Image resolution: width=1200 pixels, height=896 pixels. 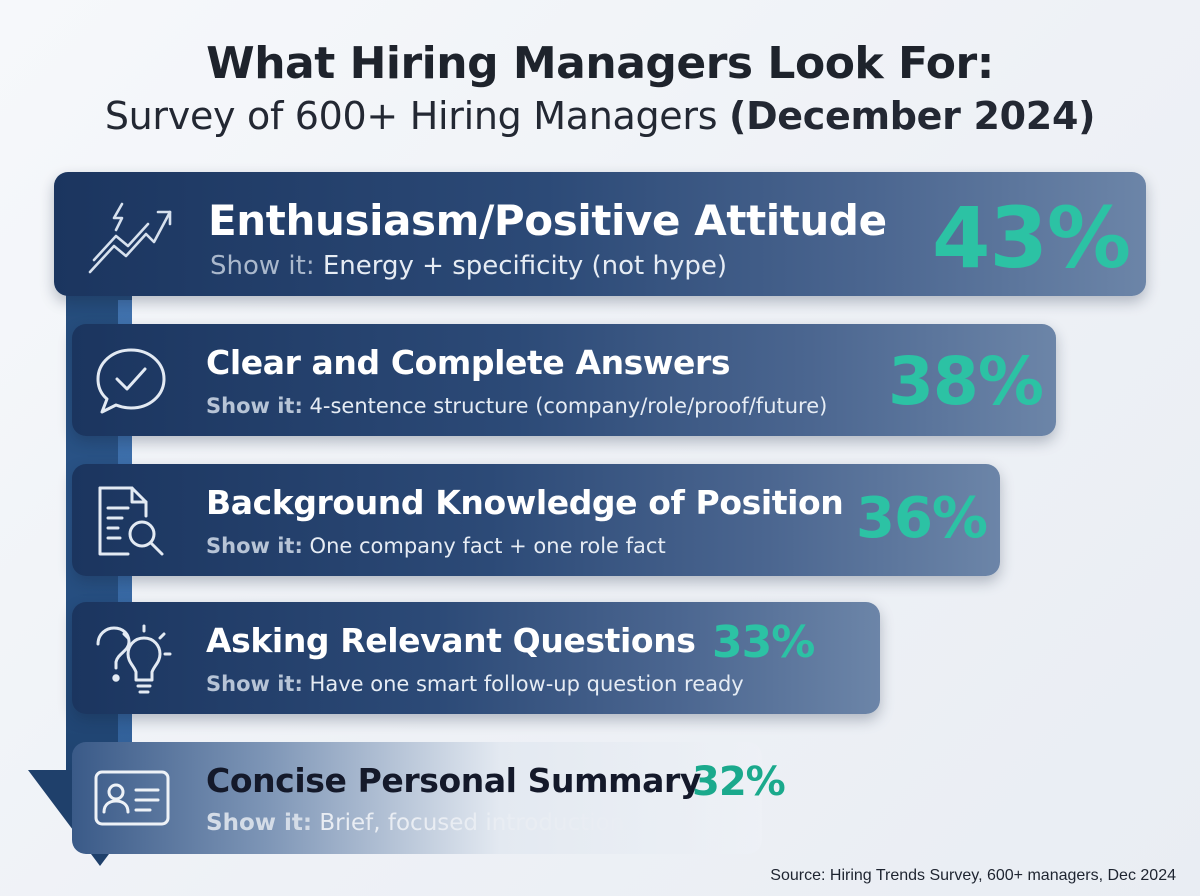 What do you see at coordinates (131, 238) in the screenshot?
I see `lightning-trend-icon` at bounding box center [131, 238].